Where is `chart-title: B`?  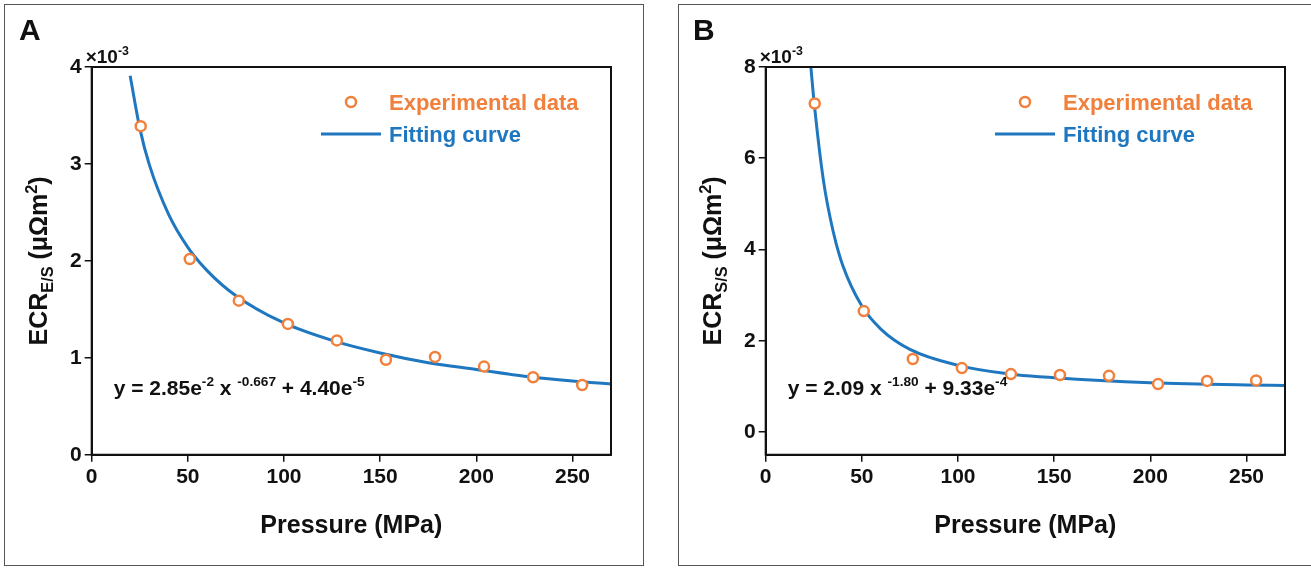 chart-title: B is located at coordinates (704, 30).